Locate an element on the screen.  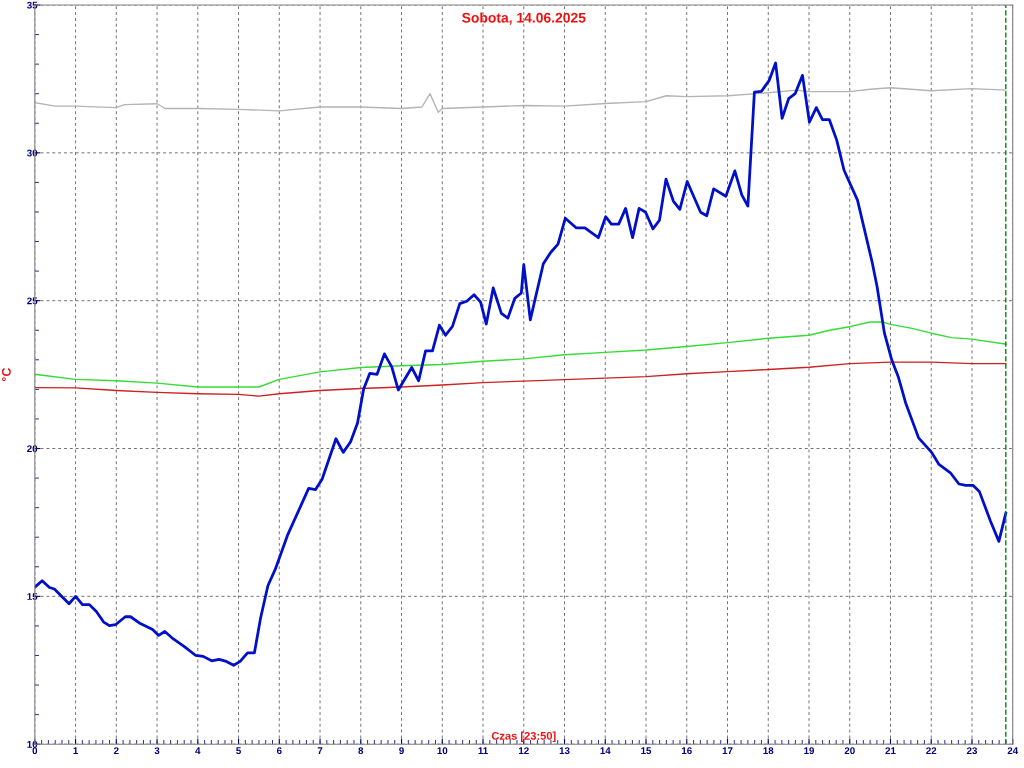
x-tick-label: 6 is located at coordinates (279, 751).